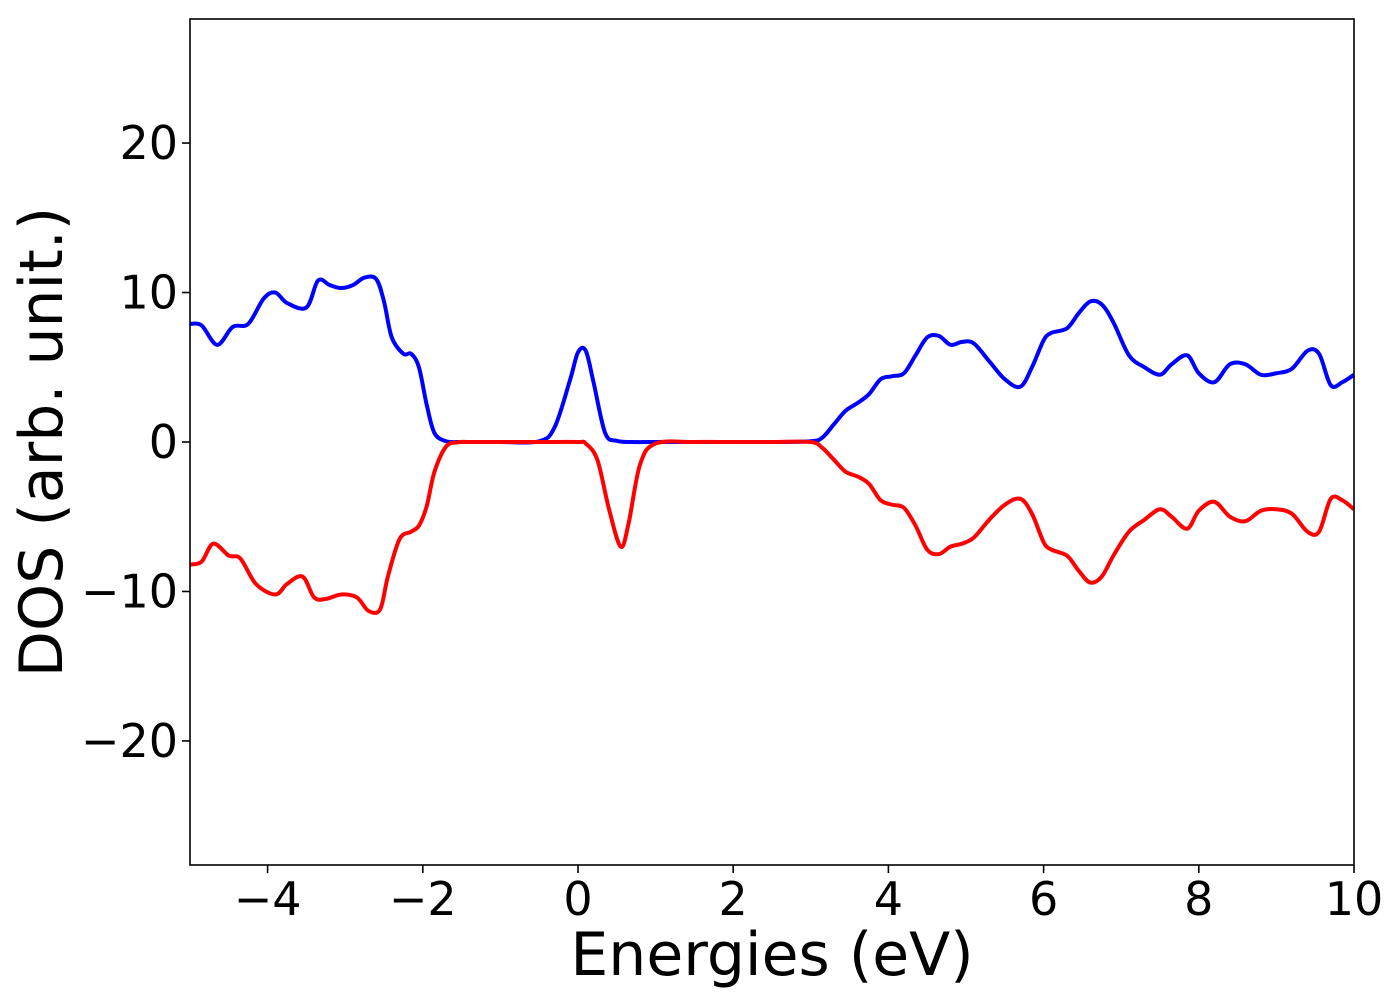 The height and width of the screenshot is (1000, 1400). What do you see at coordinates (1043, 899) in the screenshot?
I see `x-tick-label: 6` at bounding box center [1043, 899].